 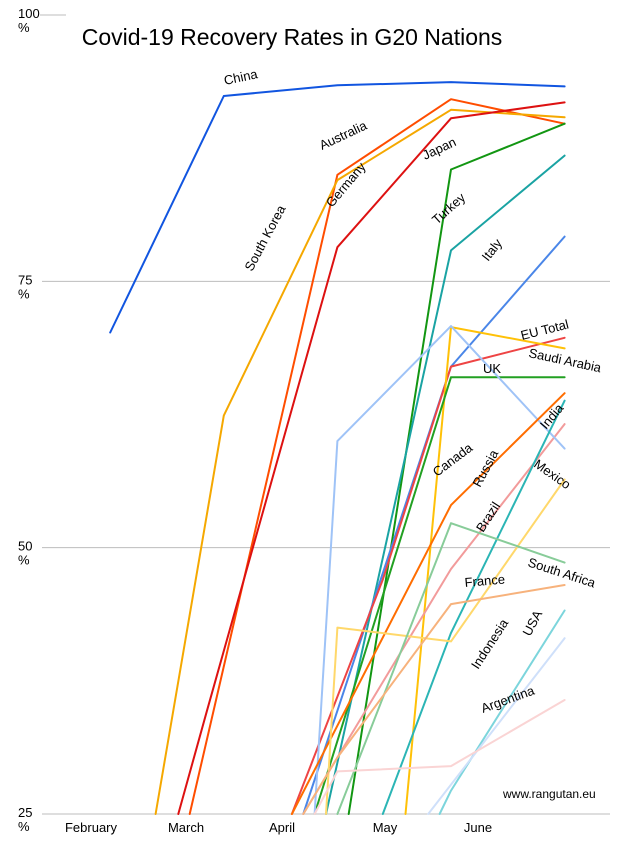 What do you see at coordinates (385, 827) in the screenshot?
I see `x-tick-label: May` at bounding box center [385, 827].